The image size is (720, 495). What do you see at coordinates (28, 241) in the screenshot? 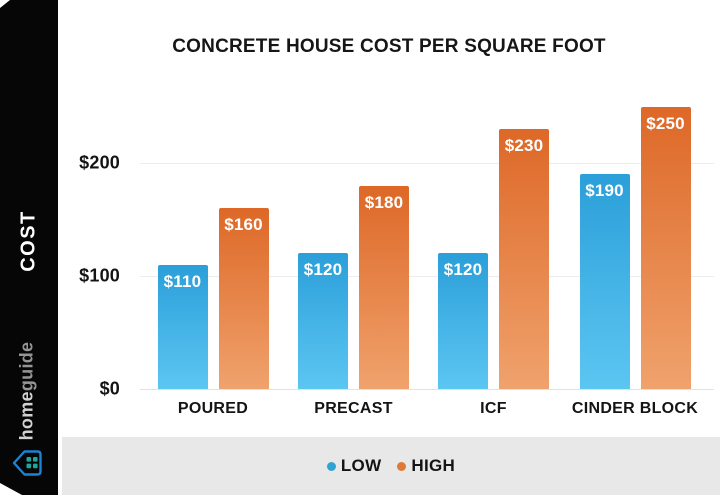
I see `y-axis-title: COST` at bounding box center [28, 241].